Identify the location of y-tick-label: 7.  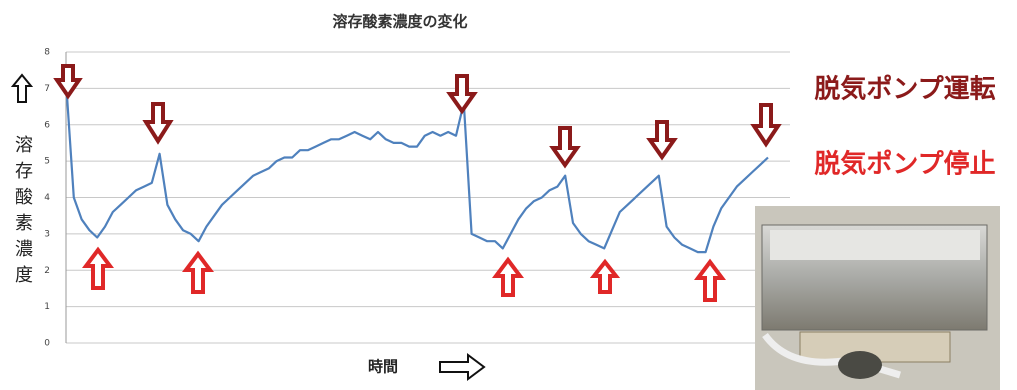
(47, 89).